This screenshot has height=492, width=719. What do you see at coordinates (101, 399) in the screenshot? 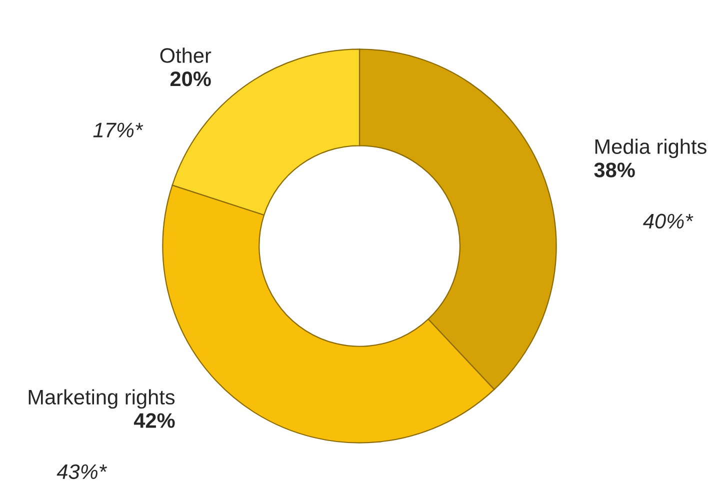
I see `slice-label: Marketing rights` at bounding box center [101, 399].